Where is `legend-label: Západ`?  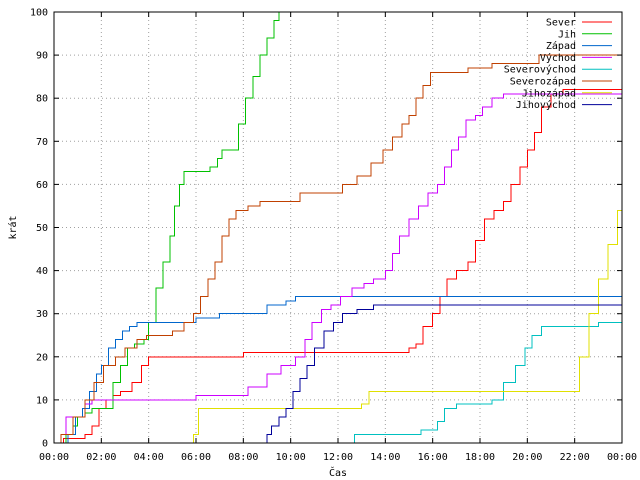 legend-label: Západ is located at coordinates (561, 46).